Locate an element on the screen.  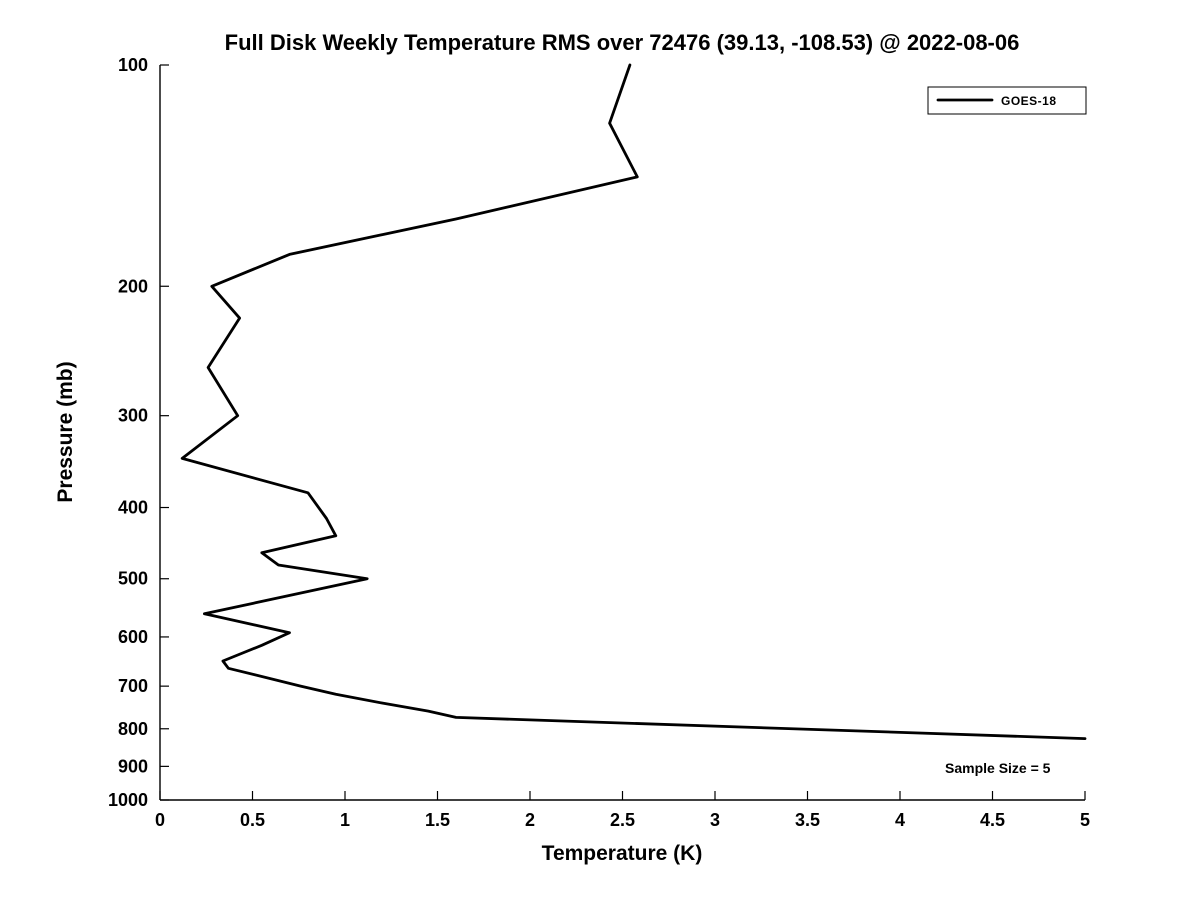
y-tick-label: 700 is located at coordinates (133, 686).